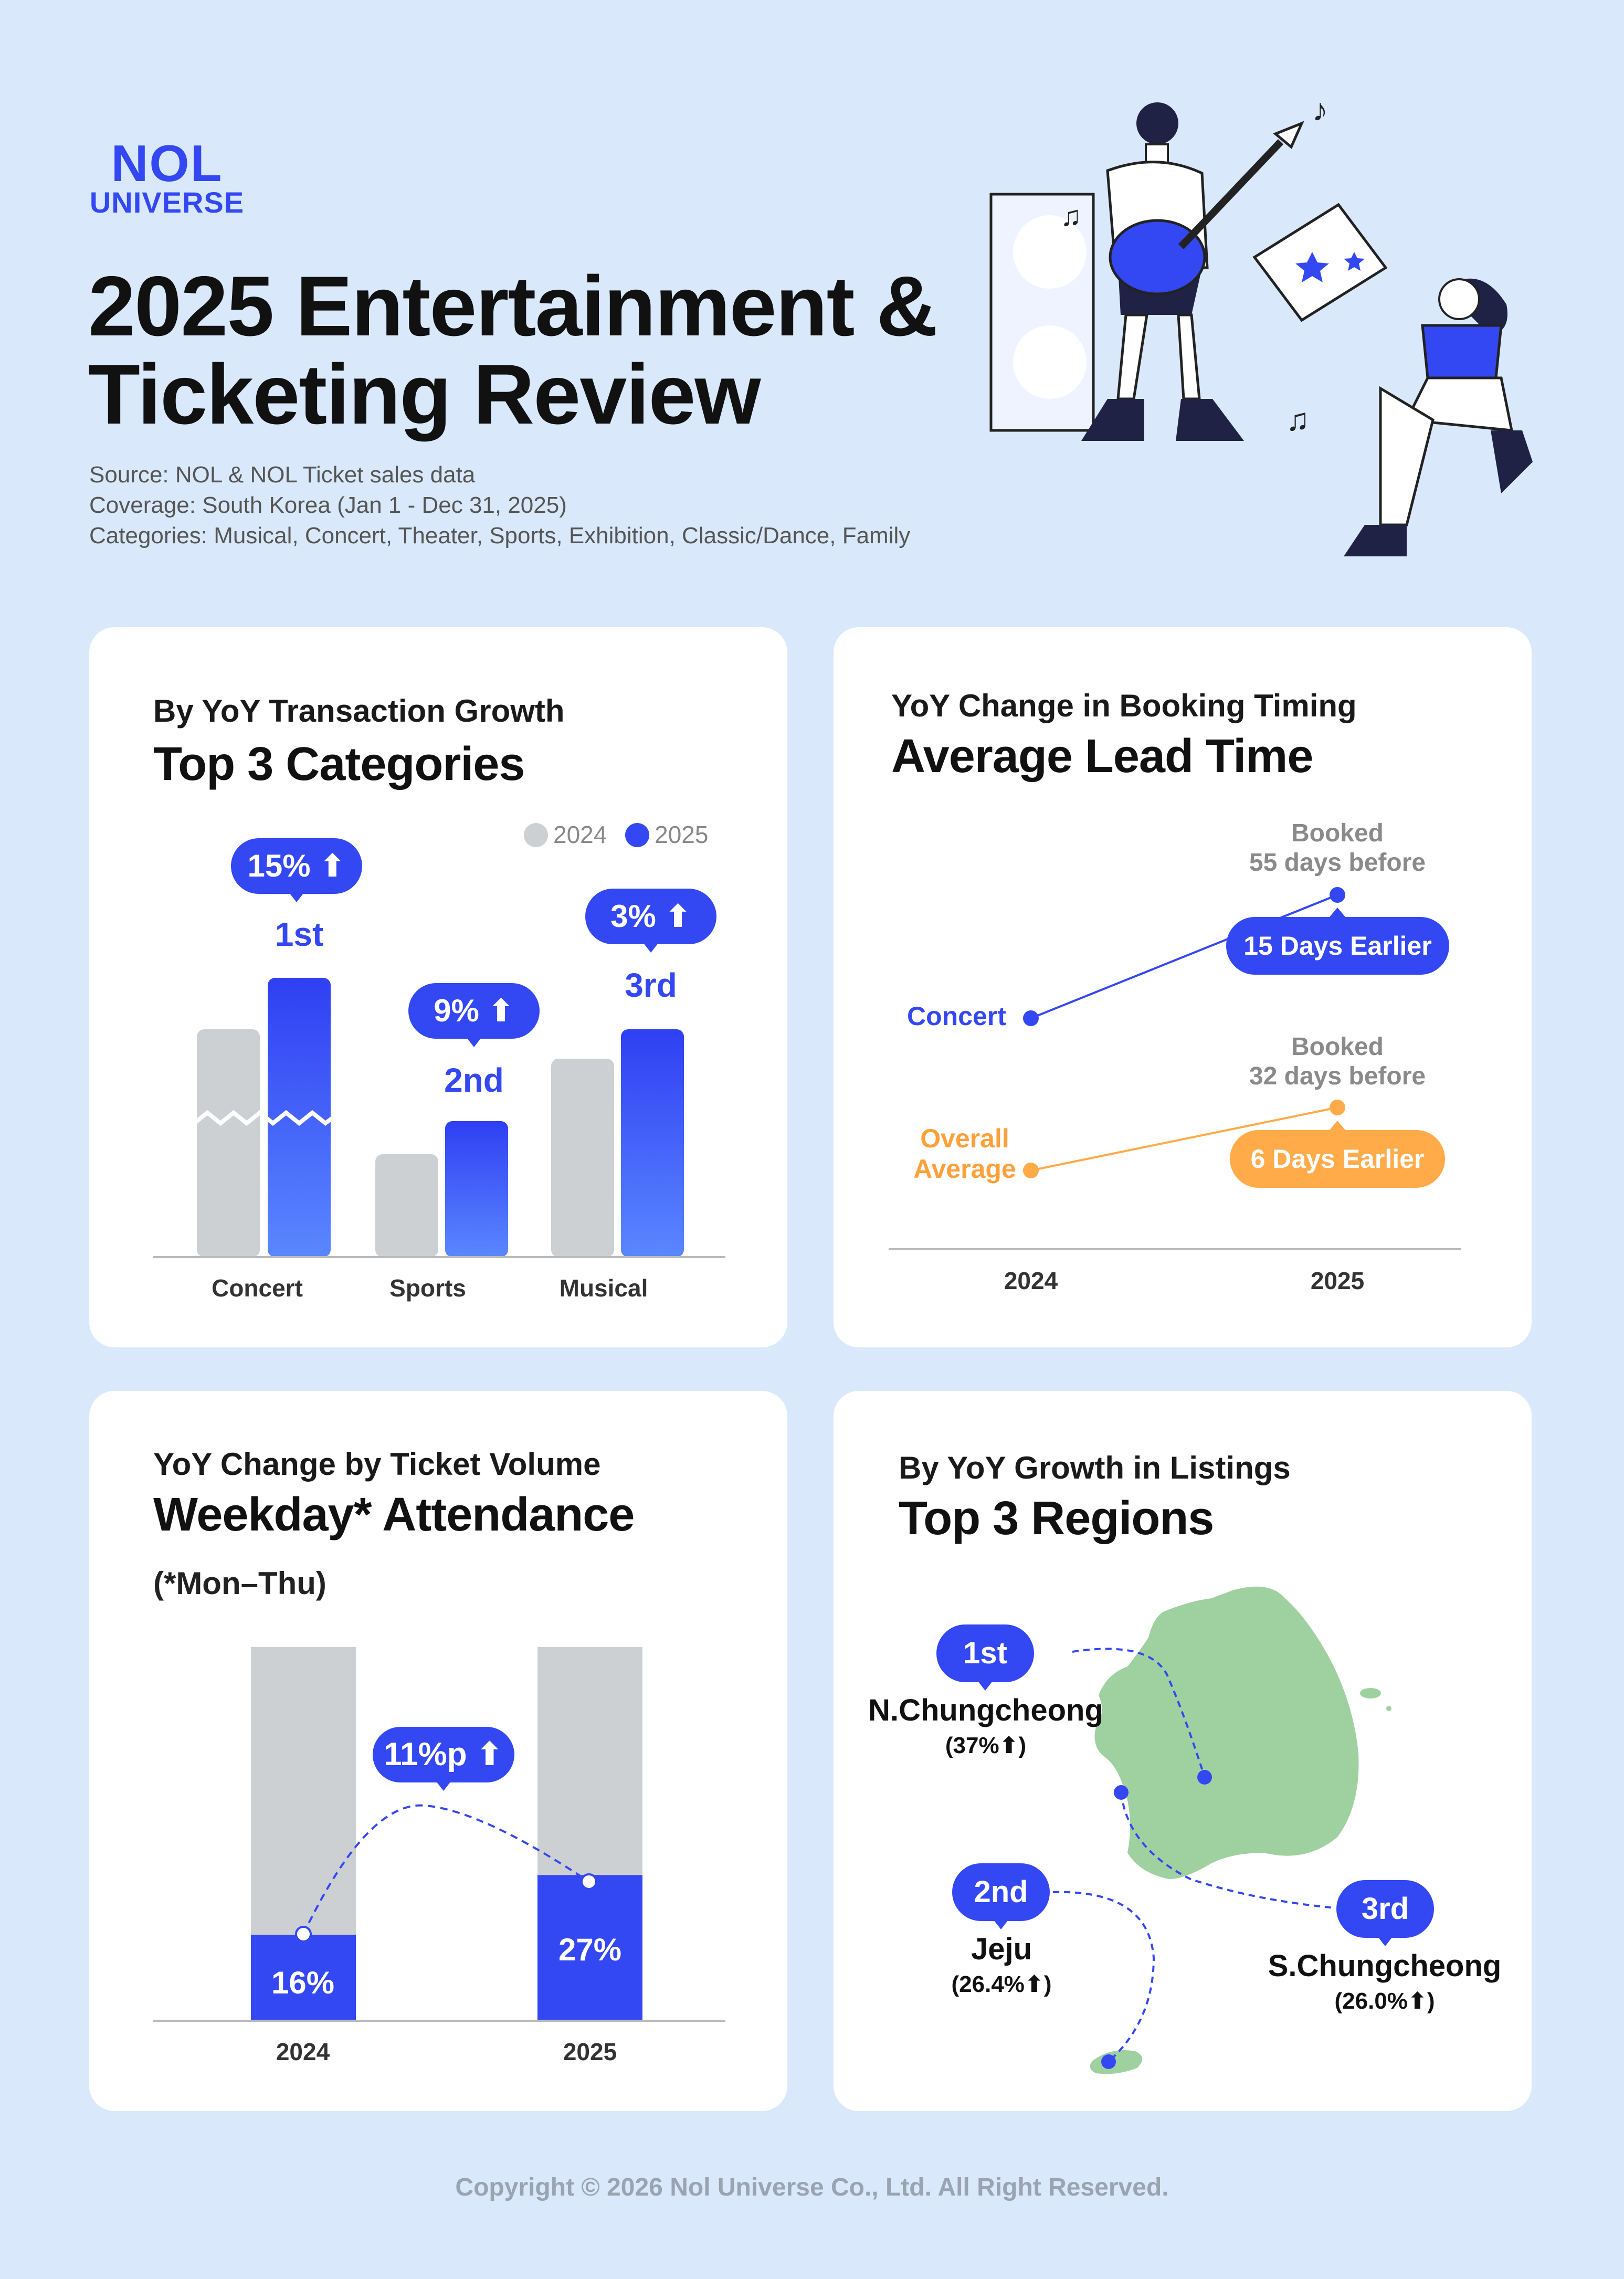  Describe the element at coordinates (1337, 1280) in the screenshot. I see `x-tick-2025: 2025` at that location.